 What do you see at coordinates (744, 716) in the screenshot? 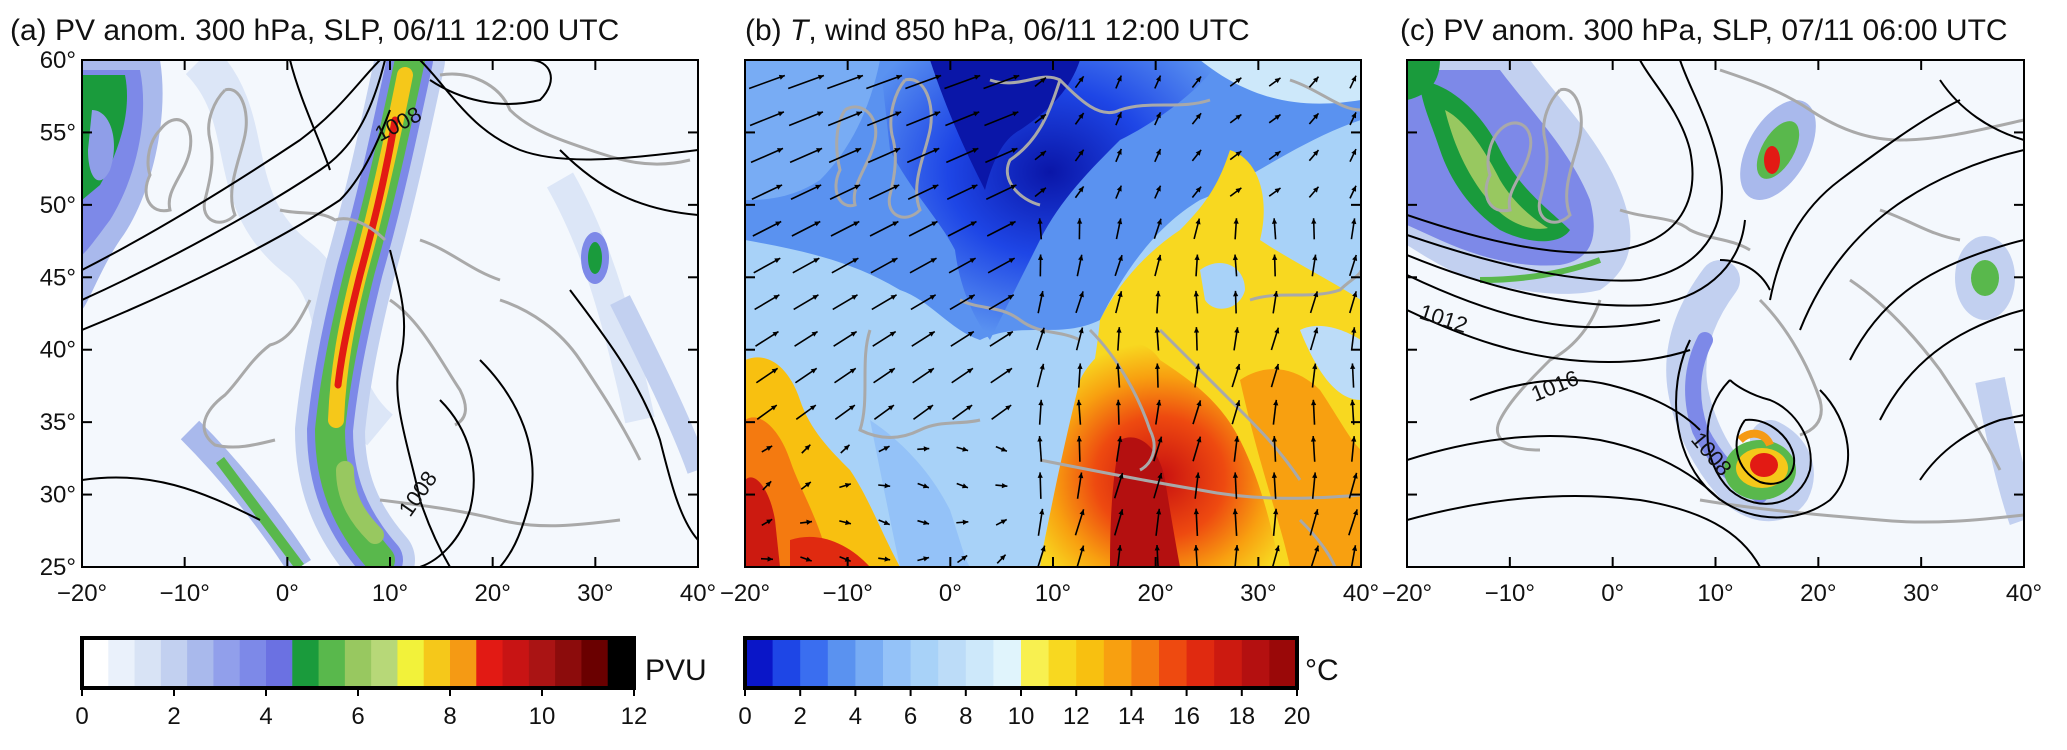
I see `colorbar-tick-label: 0` at bounding box center [744, 716].